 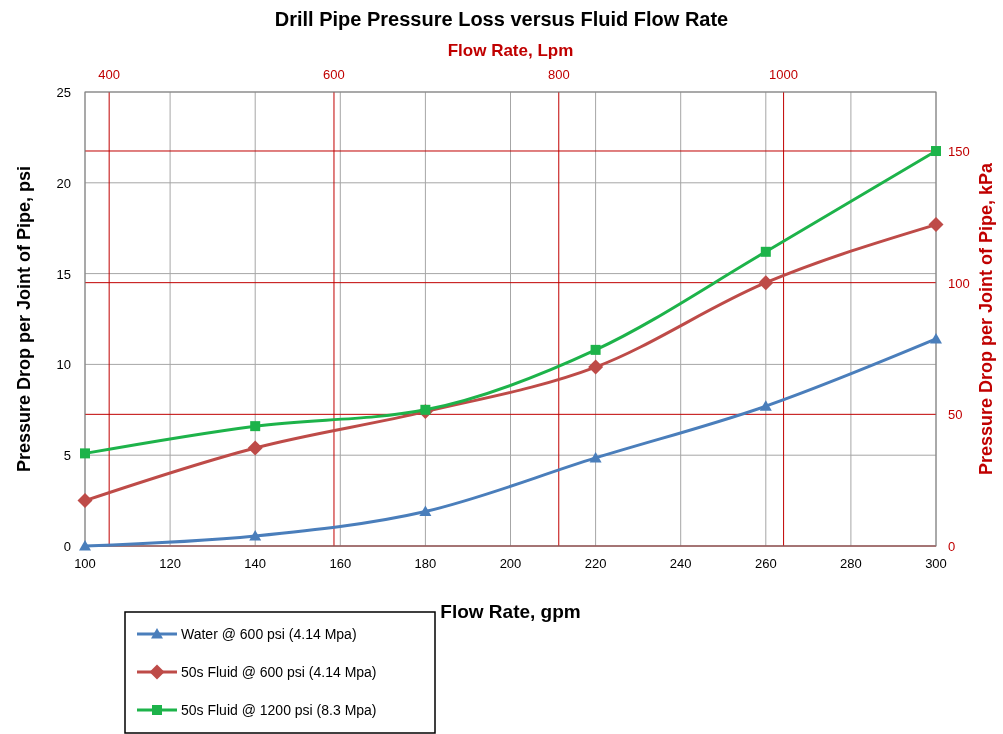 What do you see at coordinates (63, 92) in the screenshot?
I see `y-tick-label: 25` at bounding box center [63, 92].